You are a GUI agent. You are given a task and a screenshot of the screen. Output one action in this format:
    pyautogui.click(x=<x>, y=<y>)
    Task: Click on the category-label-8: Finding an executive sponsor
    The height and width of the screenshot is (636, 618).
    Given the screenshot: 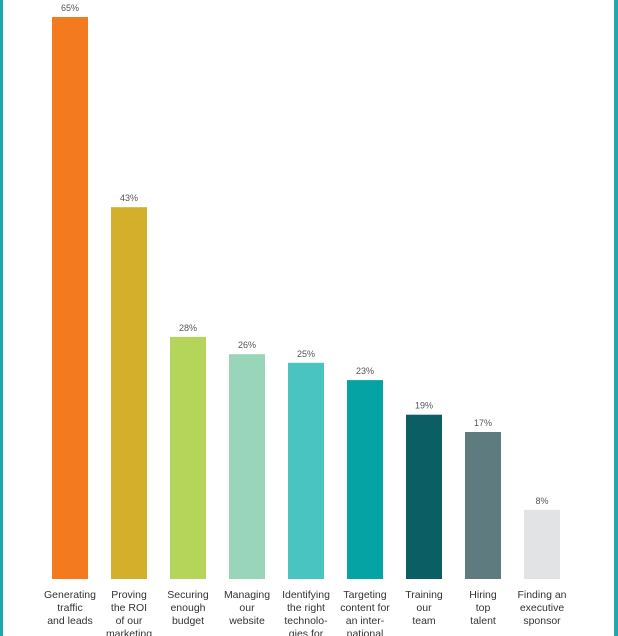 What is the action you would take?
    pyautogui.click(x=541, y=608)
    